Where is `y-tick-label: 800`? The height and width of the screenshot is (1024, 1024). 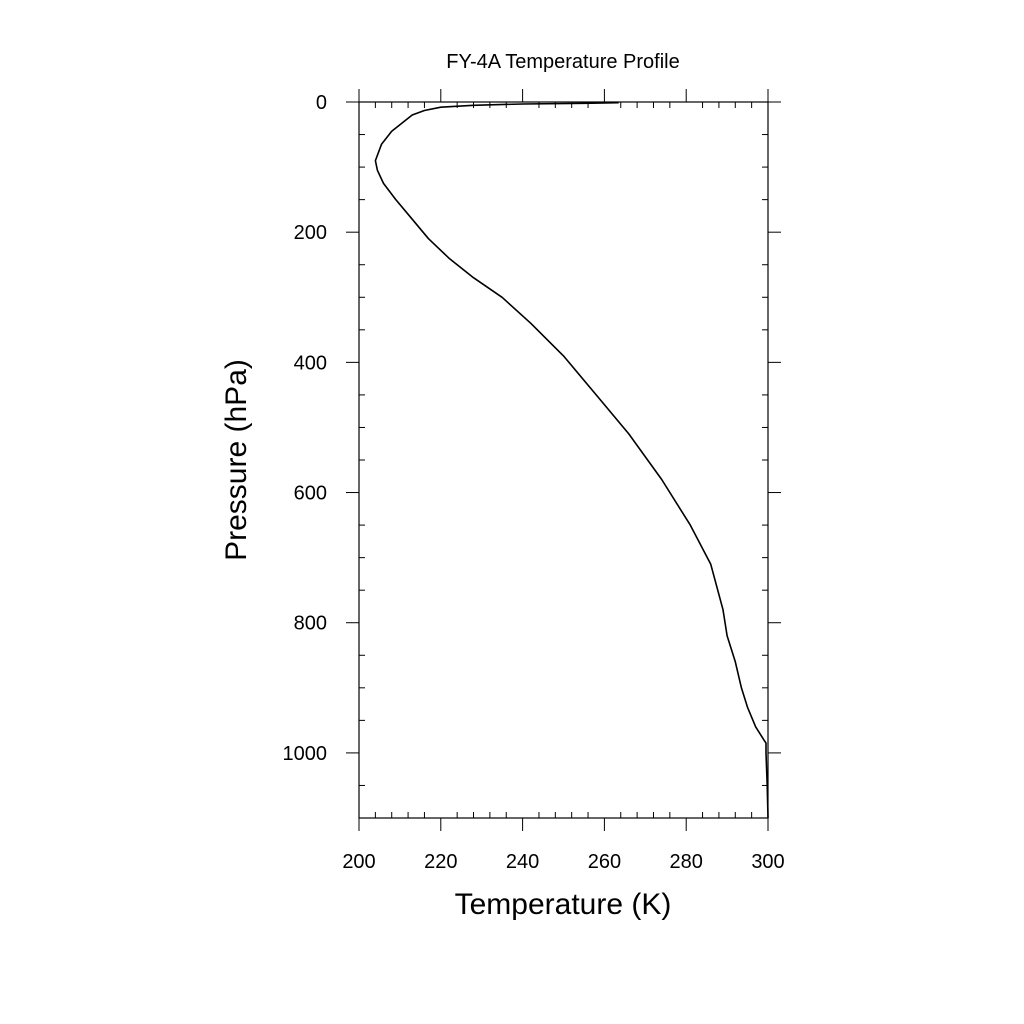
y-tick-label: 800 is located at coordinates (310, 624).